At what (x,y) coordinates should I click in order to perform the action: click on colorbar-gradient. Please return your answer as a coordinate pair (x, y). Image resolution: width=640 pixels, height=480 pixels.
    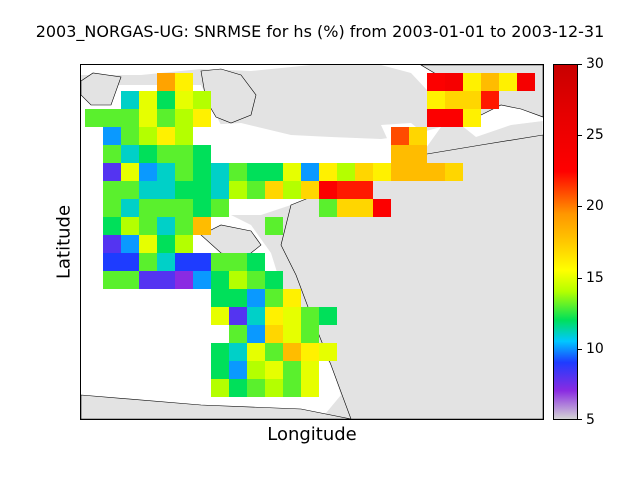
    Looking at the image, I should click on (565, 242).